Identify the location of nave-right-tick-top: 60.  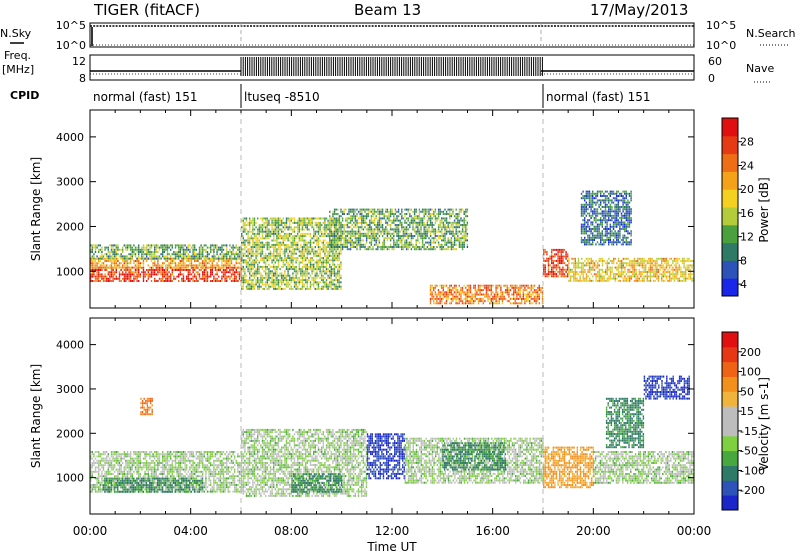
(715, 61).